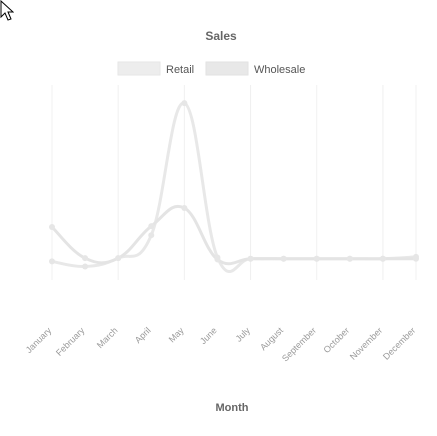 Image resolution: width=437 pixels, height=436 pixels. What do you see at coordinates (299, 344) in the screenshot?
I see `x-tick-label: September` at bounding box center [299, 344].